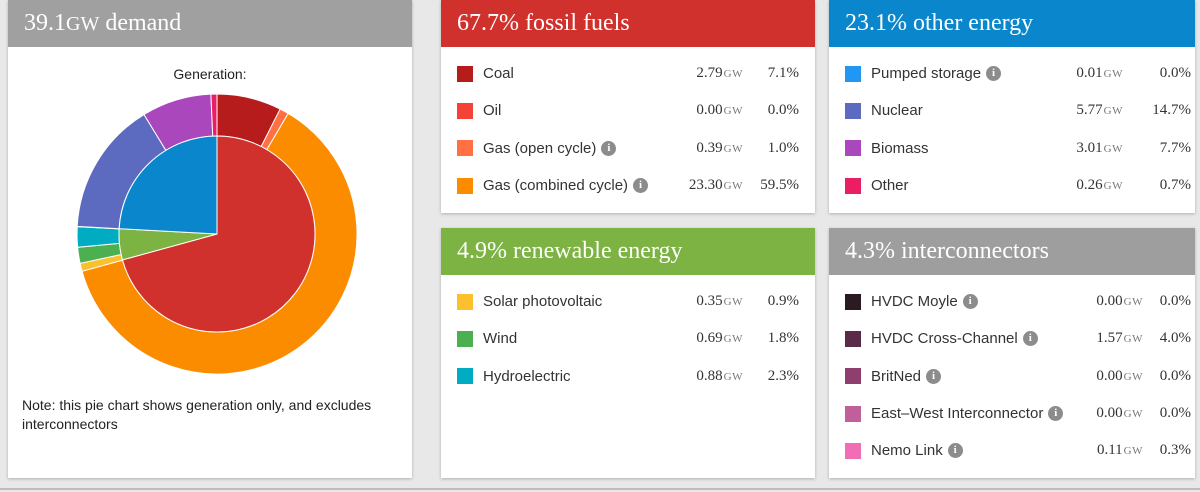 The image size is (1200, 492). Describe the element at coordinates (709, 375) in the screenshot. I see `gw-number: 0.88` at that location.